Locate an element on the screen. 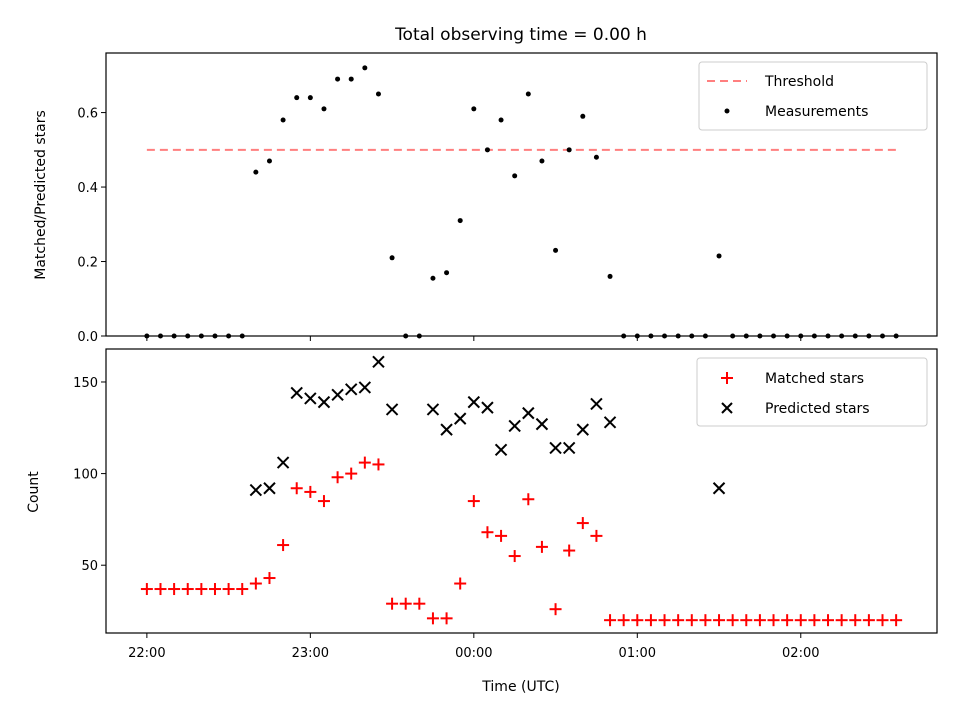 This screenshot has height=720, width=960. bottom-legend: Matched stars Predicted stars is located at coordinates (812, 392).